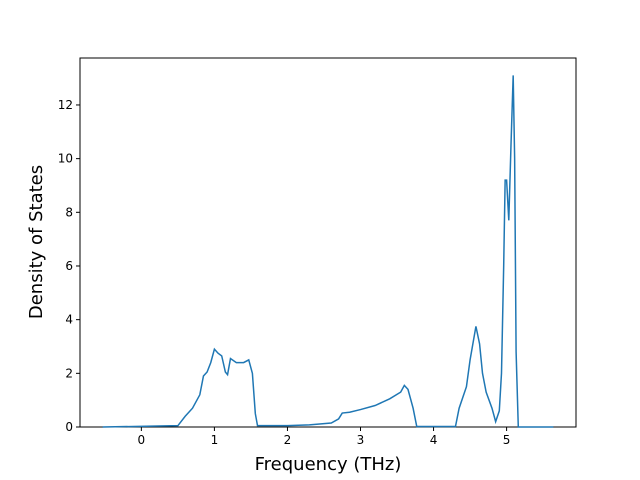  Describe the element at coordinates (361, 440) in the screenshot. I see `x-tick-label: 3` at that location.